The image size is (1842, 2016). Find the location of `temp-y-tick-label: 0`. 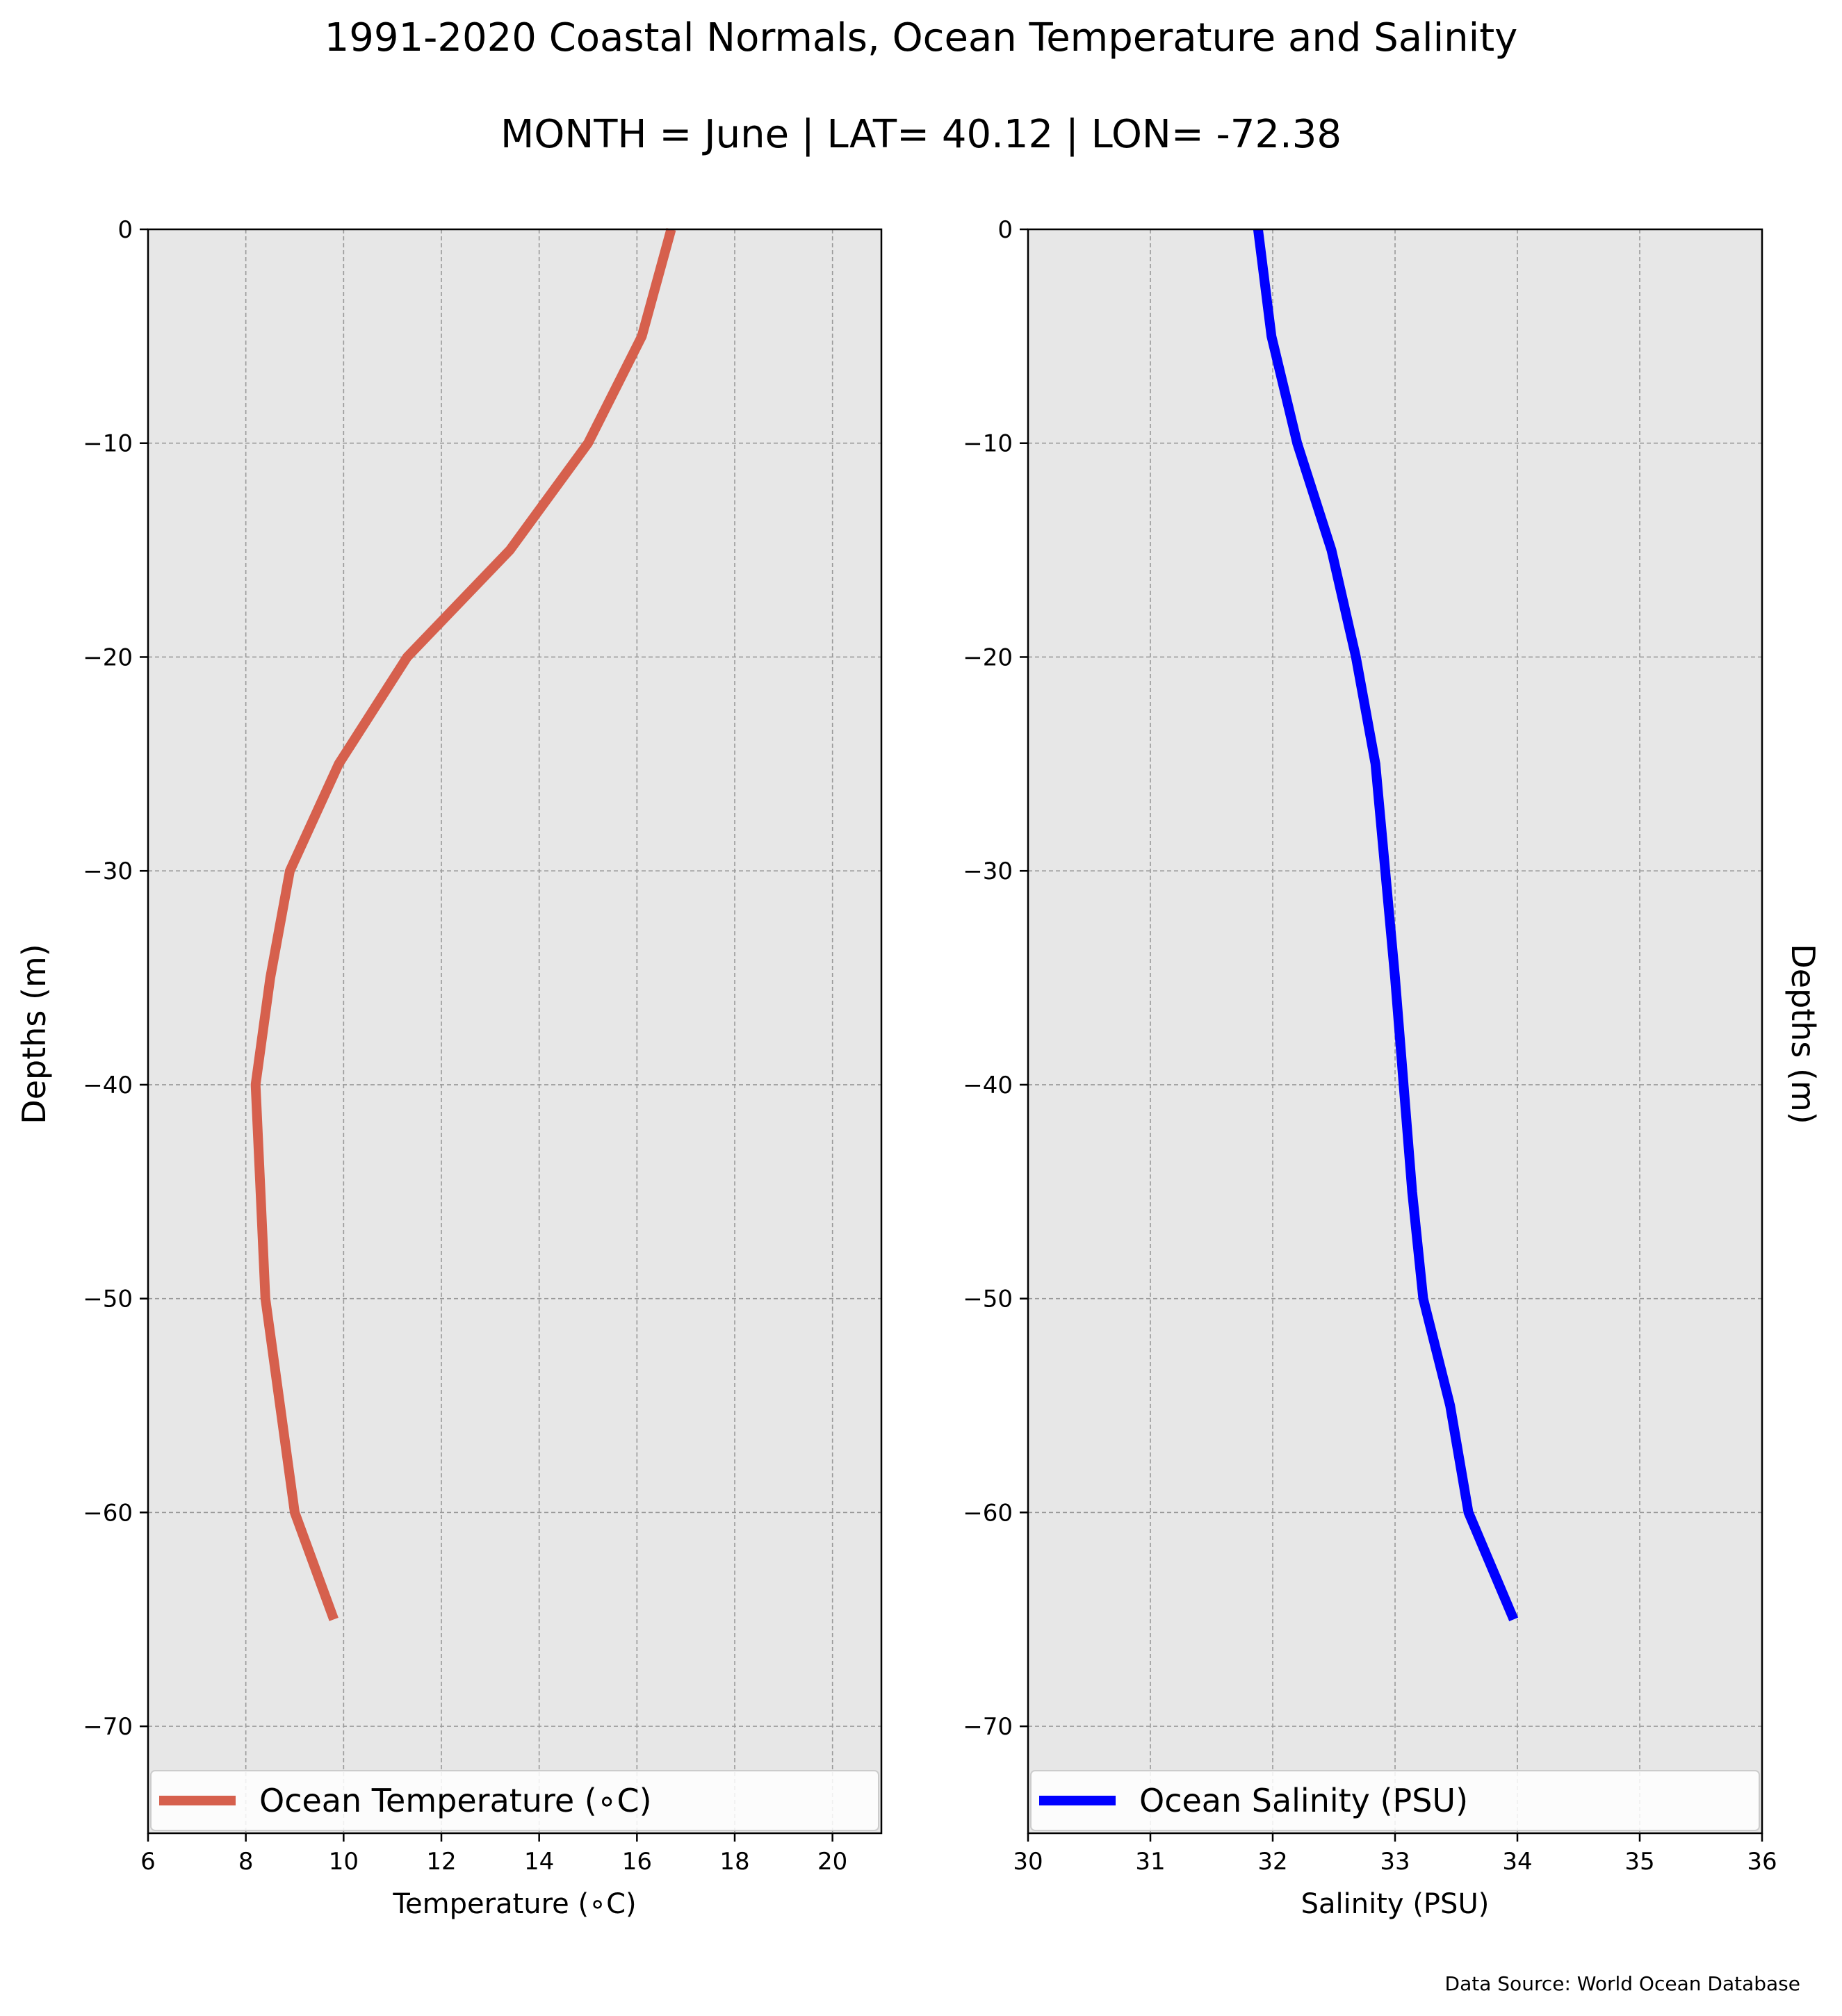

temp-y-tick-label: 0 is located at coordinates (125, 230).